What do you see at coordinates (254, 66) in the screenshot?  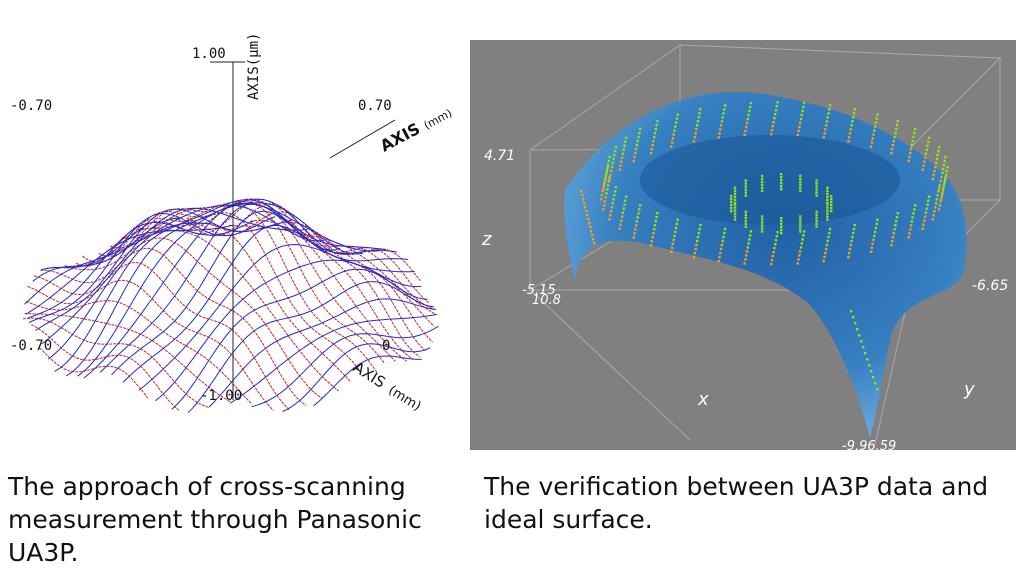 I see `z-axis-label: AXIS(μm)` at bounding box center [254, 66].